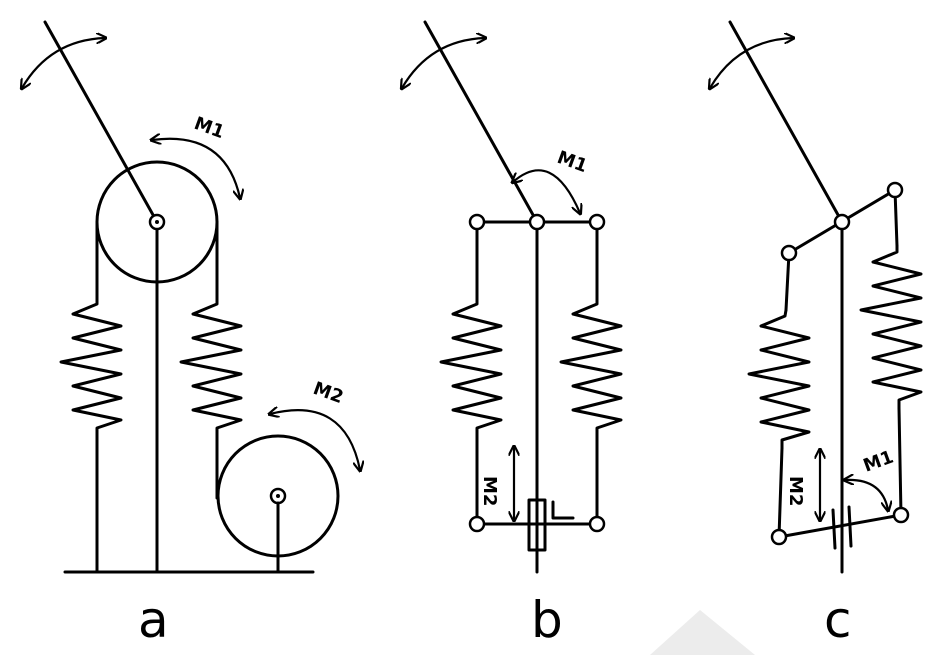 This screenshot has height=658, width=946. What do you see at coordinates (563, 510) in the screenshot?
I see `stop-bracket-icon` at bounding box center [563, 510].